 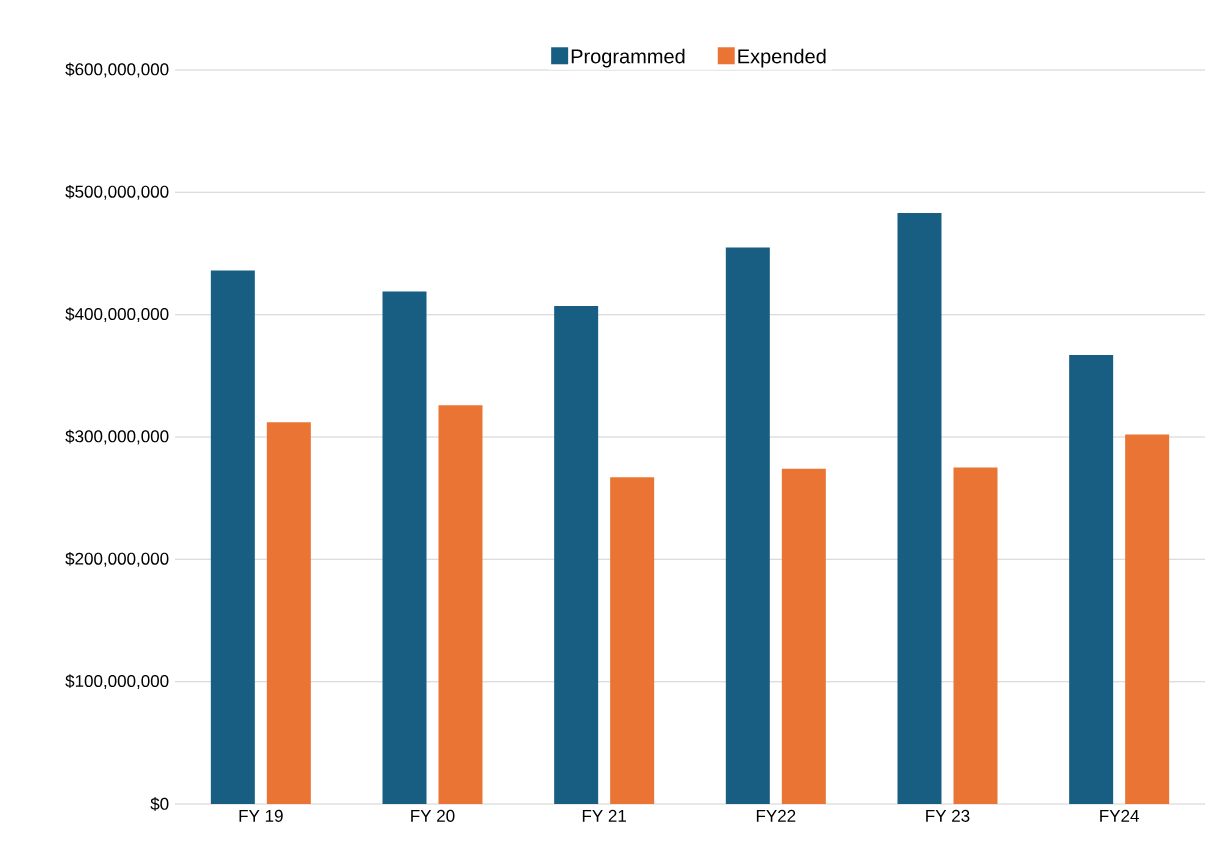 I want to click on x-tick-label: FY 20, so click(x=433, y=815).